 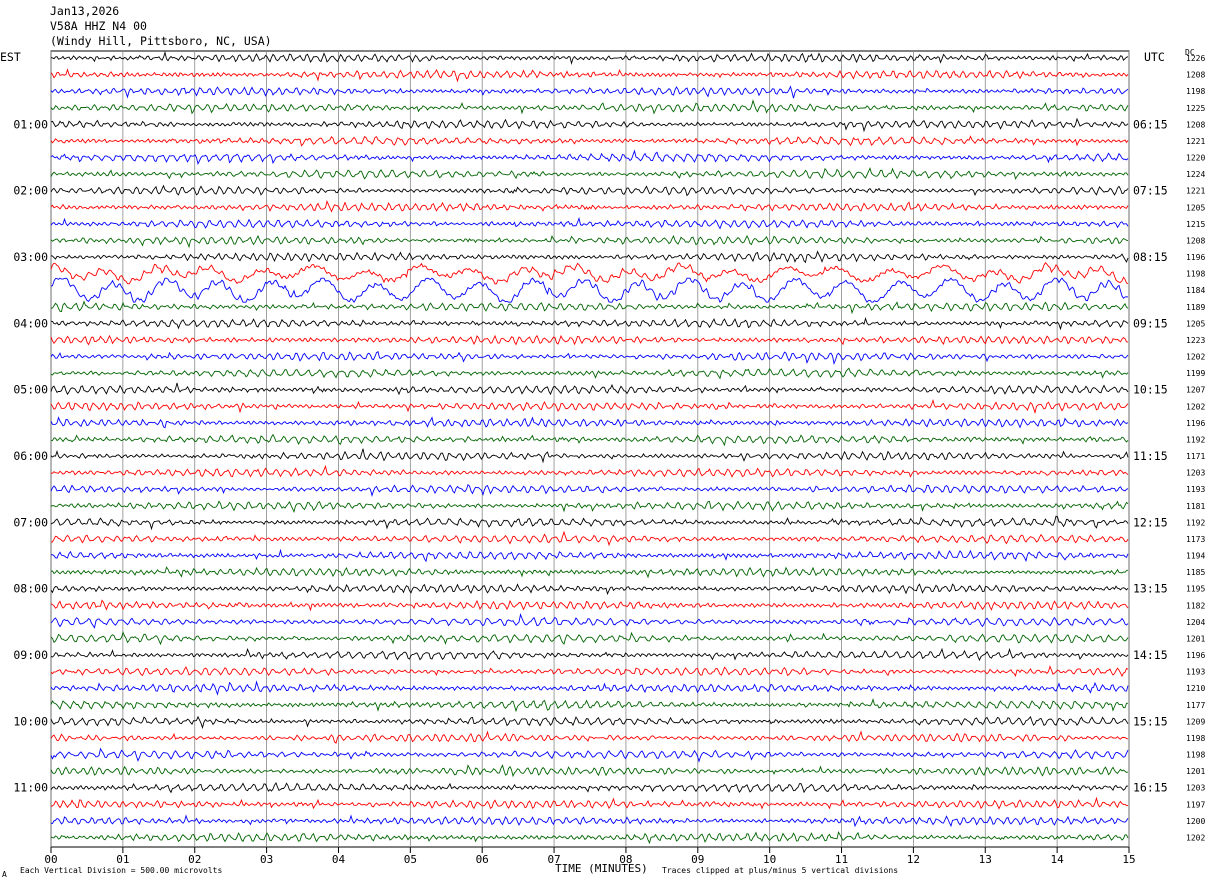 I want to click on right-hour-label: 15:15, so click(x=1150, y=721).